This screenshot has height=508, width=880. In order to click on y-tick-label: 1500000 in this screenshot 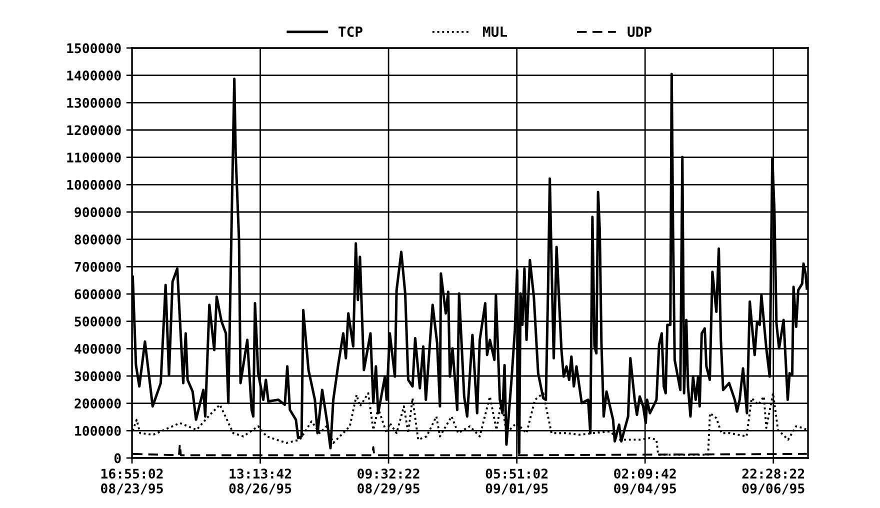, I will do `click(94, 48)`.